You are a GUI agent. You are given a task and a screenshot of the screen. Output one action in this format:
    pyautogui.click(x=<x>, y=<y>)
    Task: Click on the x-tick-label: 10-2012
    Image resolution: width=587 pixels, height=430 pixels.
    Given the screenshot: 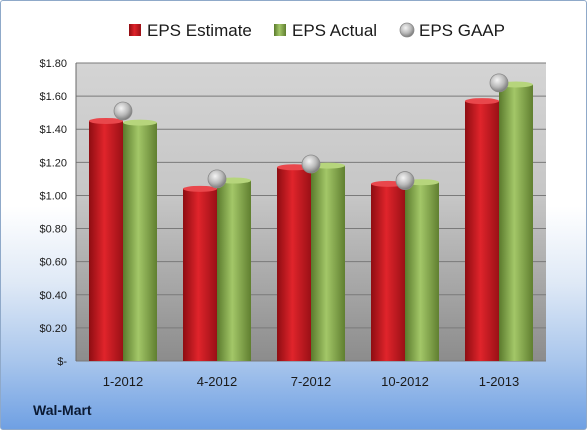 What is the action you would take?
    pyautogui.click(x=405, y=381)
    